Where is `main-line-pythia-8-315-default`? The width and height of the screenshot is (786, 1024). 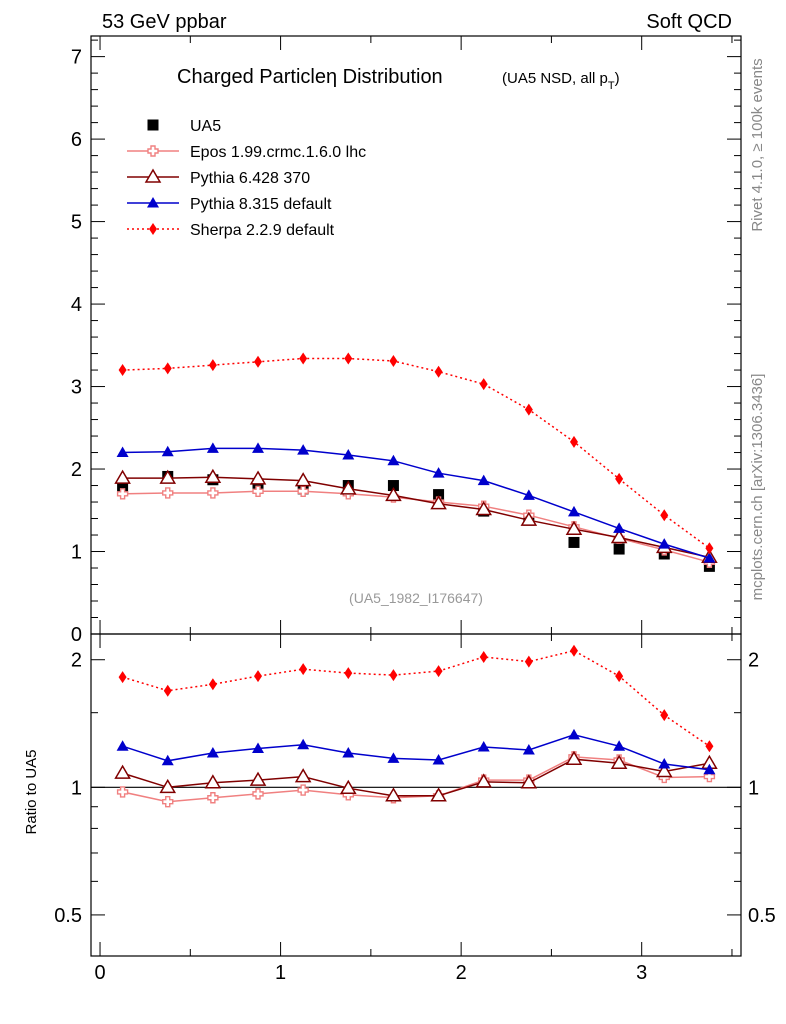 main-line-pythia-8-315-default is located at coordinates (416, 503).